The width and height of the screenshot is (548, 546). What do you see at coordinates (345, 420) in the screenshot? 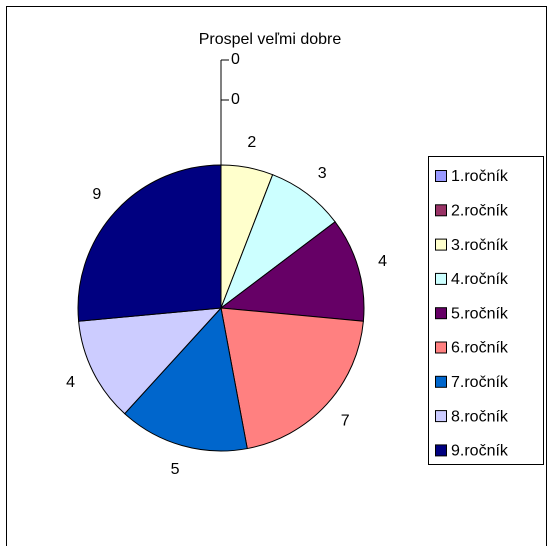
I see `data-label: 7` at bounding box center [345, 420].